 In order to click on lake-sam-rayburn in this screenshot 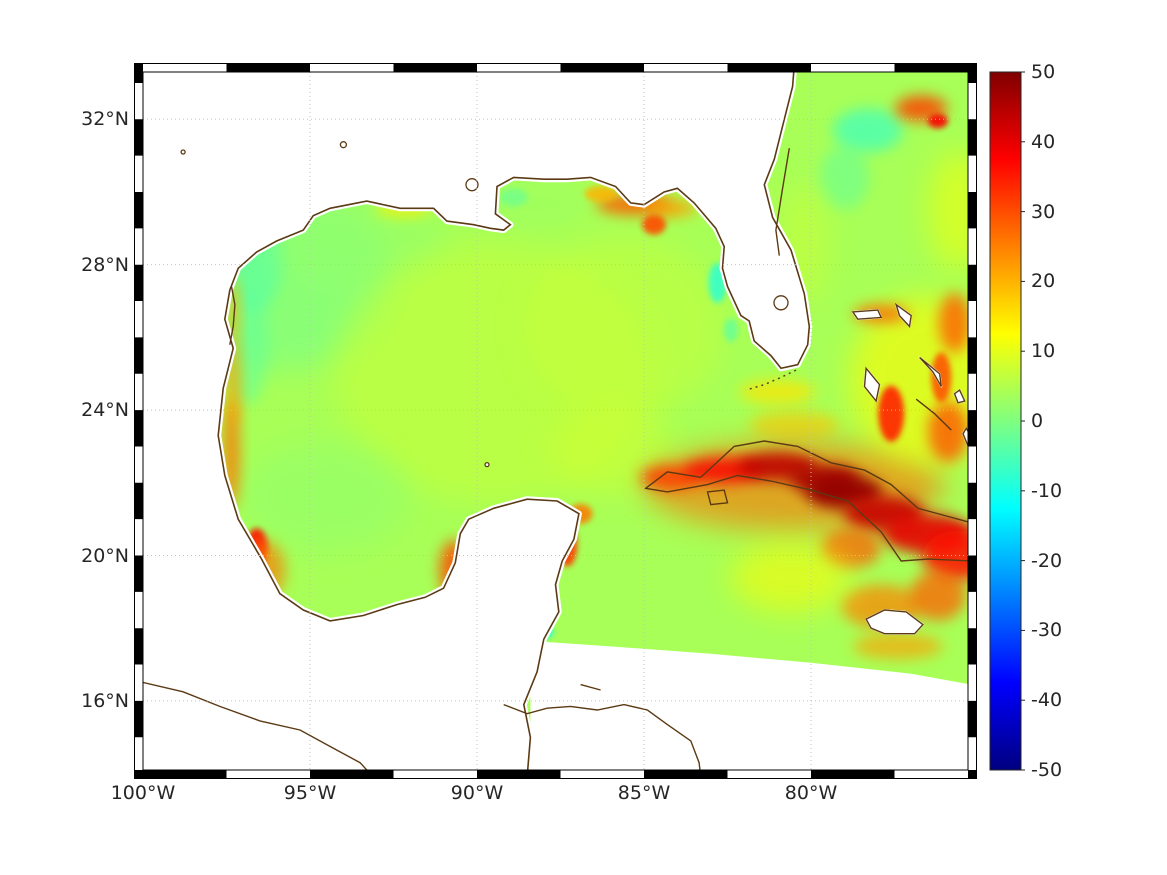, I will do `click(343, 145)`.